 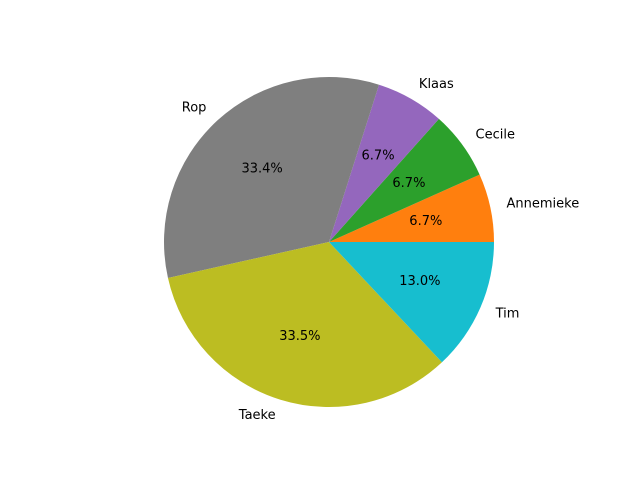 I want to click on slice-label-tim: Tim, so click(x=507, y=314).